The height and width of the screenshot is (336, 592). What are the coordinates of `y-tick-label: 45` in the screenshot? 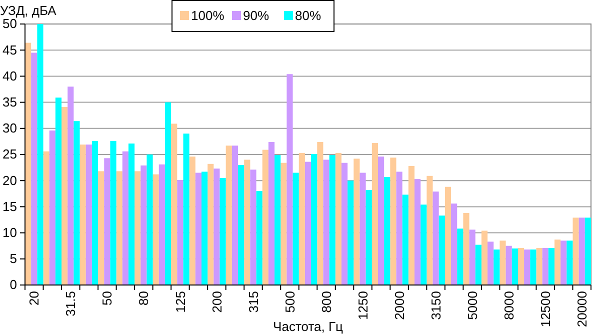 It's located at (9, 50).